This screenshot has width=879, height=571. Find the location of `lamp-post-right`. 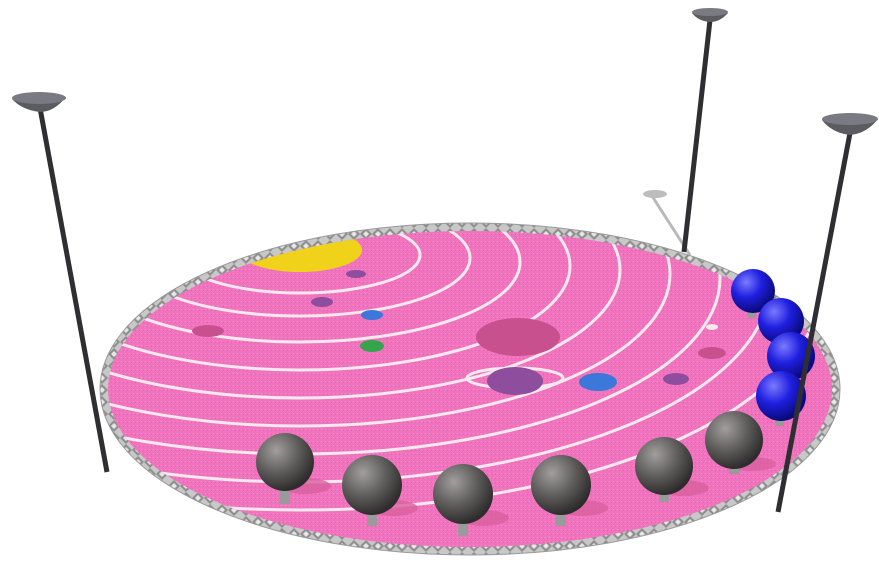

lamp-post-right is located at coordinates (826, 313).